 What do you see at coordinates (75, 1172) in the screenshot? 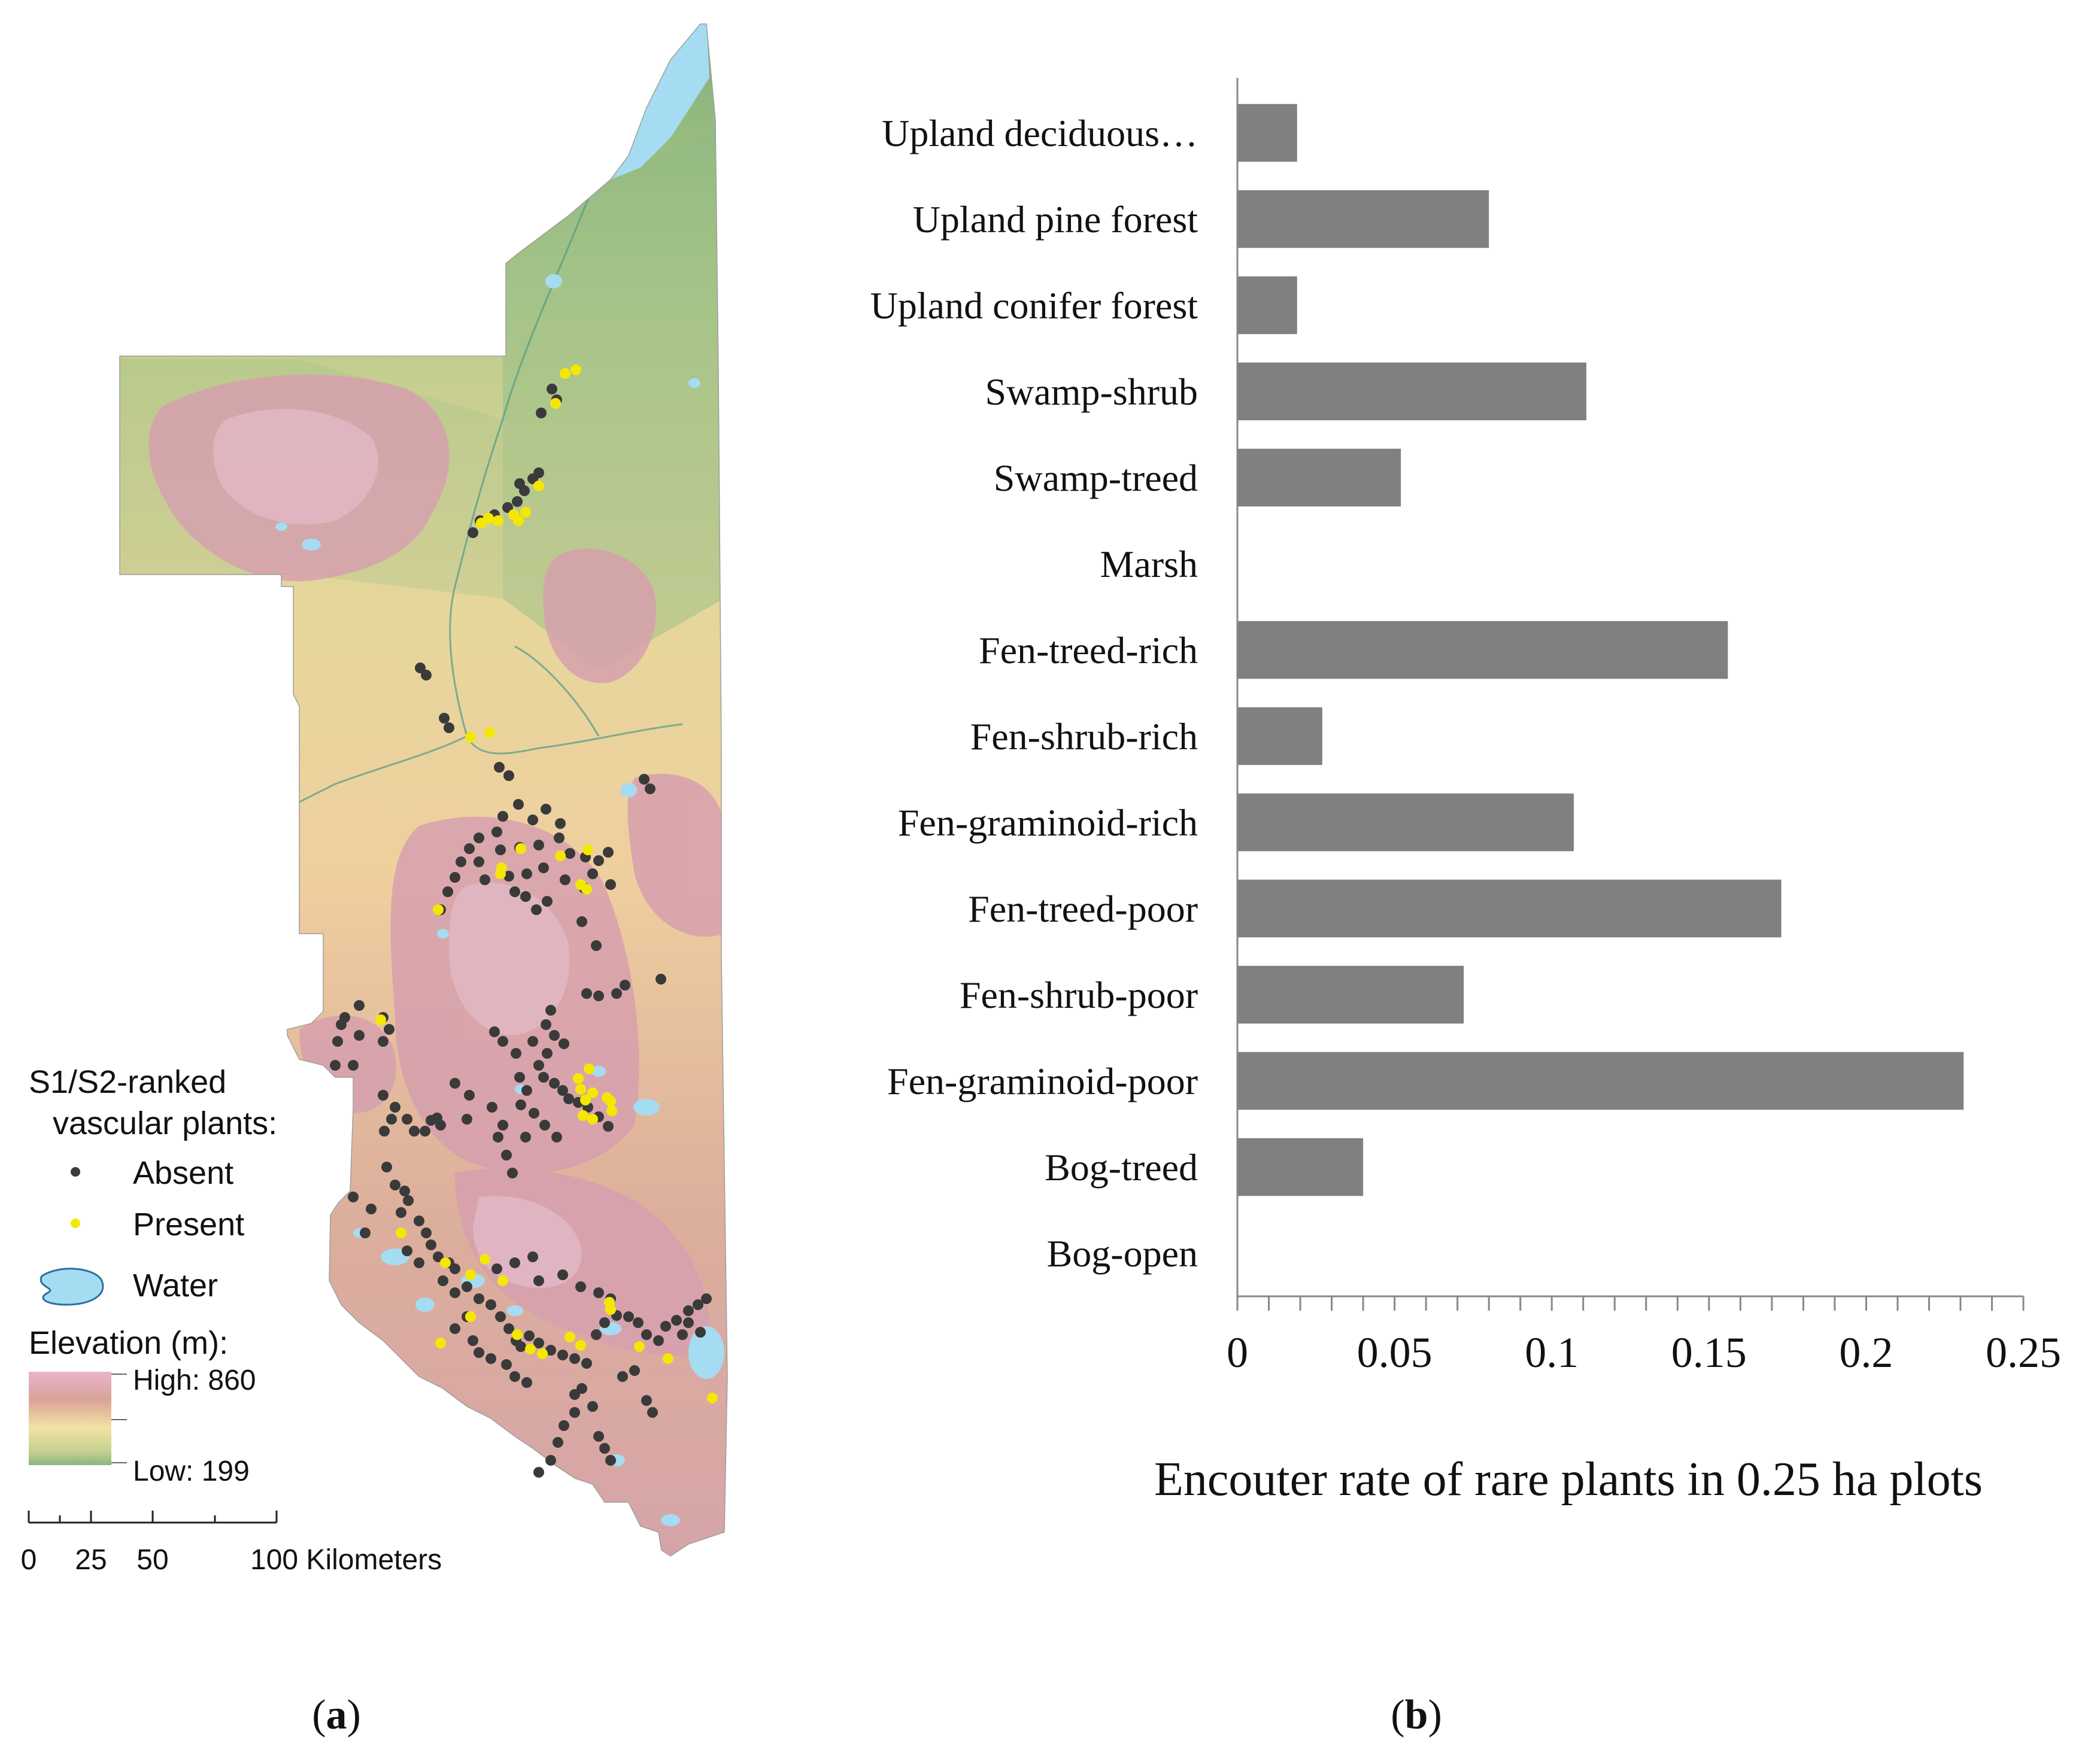
I see `absent-marker-icon` at bounding box center [75, 1172].